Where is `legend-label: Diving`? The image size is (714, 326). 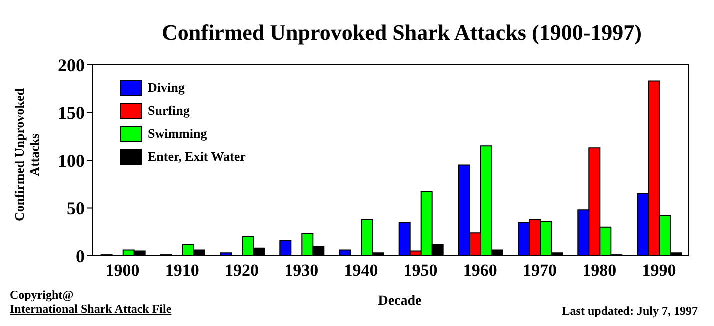 legend-label: Diving is located at coordinates (166, 88).